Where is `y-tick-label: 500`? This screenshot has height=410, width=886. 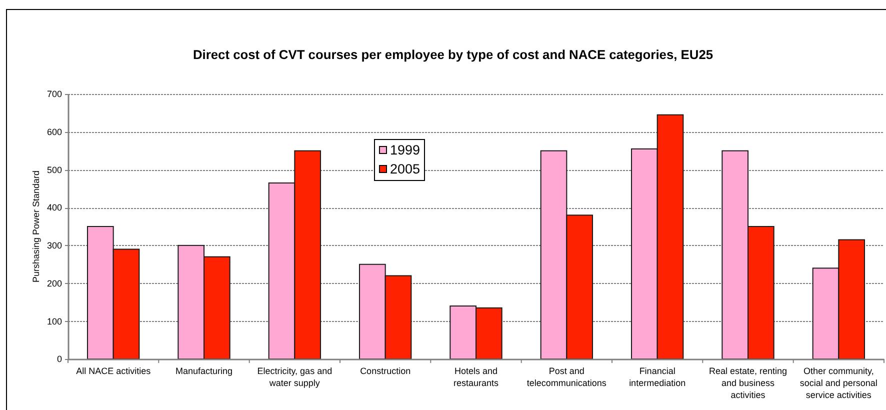 y-tick-label: 500 is located at coordinates (54, 169).